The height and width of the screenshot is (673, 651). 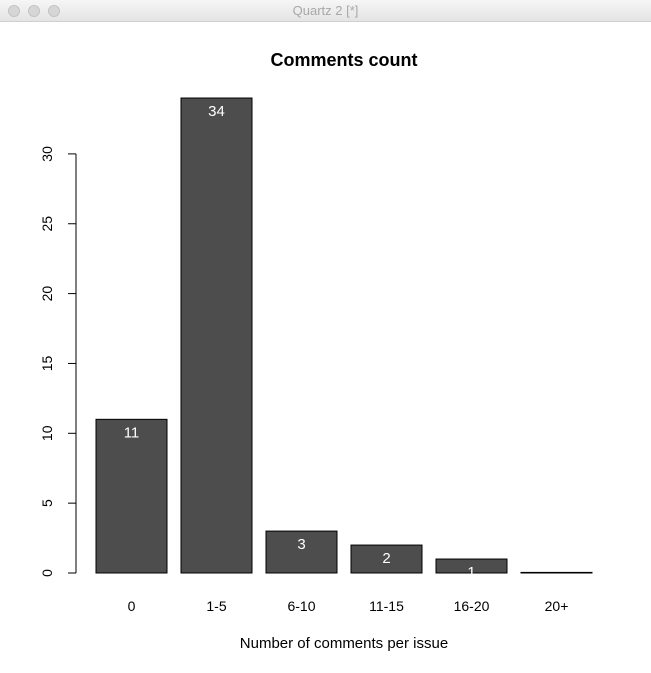 I want to click on x-tick-label: 6-10, so click(x=301, y=606).